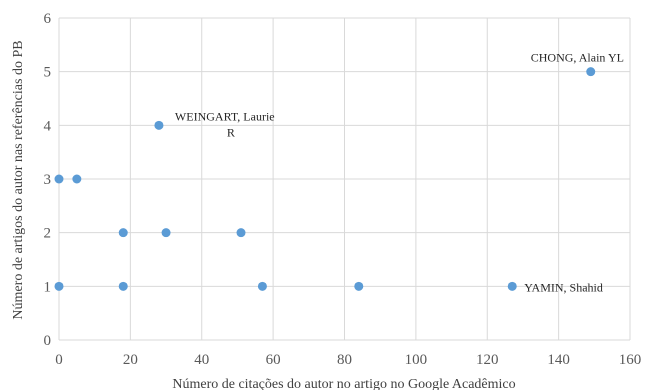 This screenshot has height=390, width=646. What do you see at coordinates (48, 73) in the screenshot?
I see `y-tick-label: 5` at bounding box center [48, 73].